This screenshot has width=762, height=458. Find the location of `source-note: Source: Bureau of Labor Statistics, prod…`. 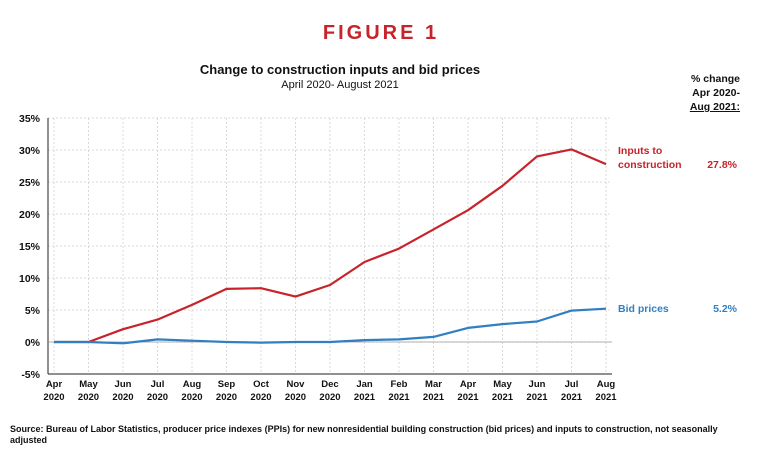

source-note: Source: Bureau of Labor Statistics, prod… is located at coordinates (364, 434).